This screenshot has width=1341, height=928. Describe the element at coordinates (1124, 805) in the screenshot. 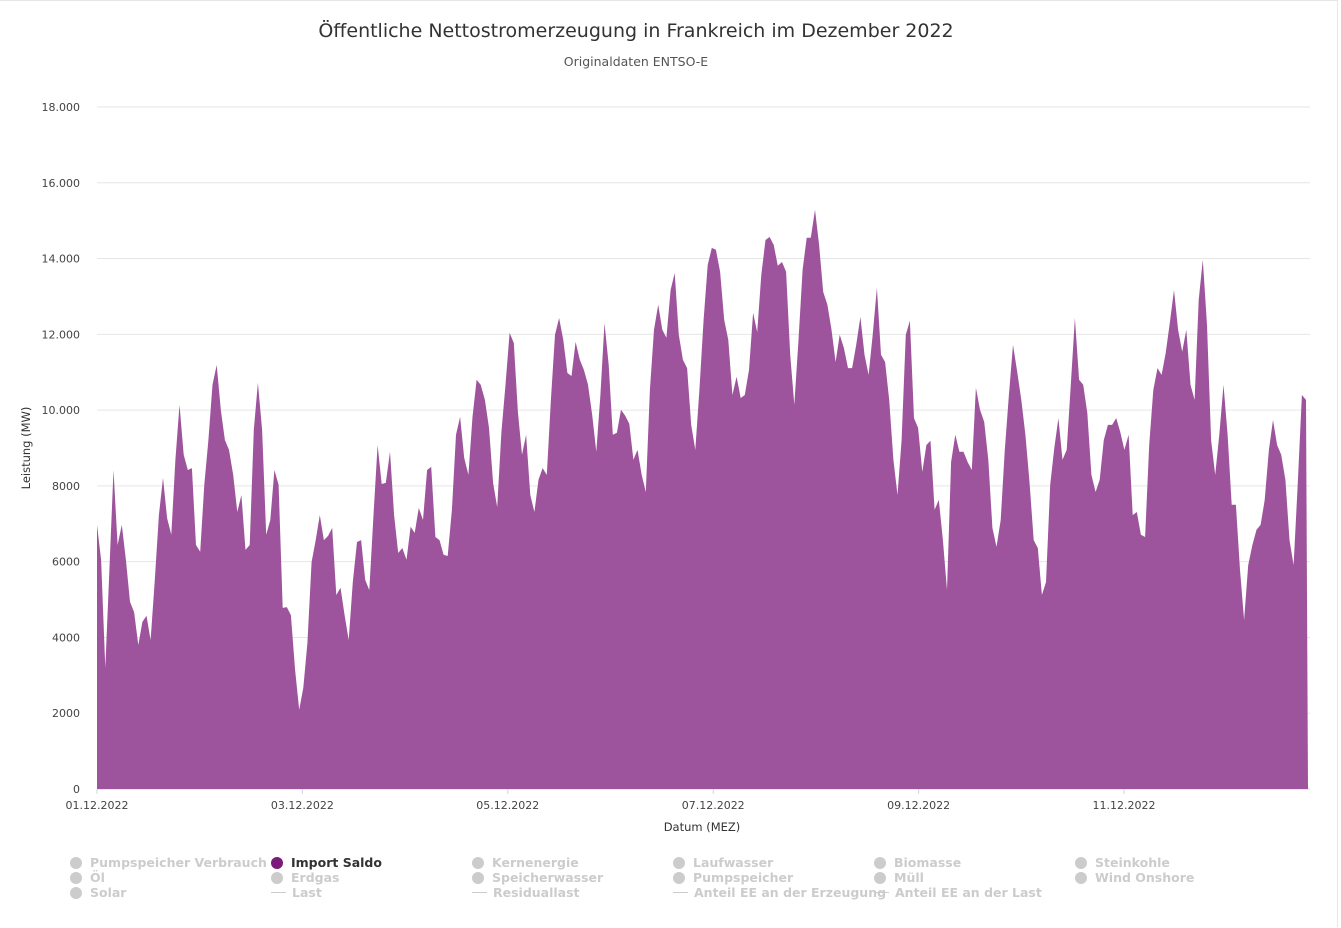

I see `x-tick-label: 11.12.2022` at that location.